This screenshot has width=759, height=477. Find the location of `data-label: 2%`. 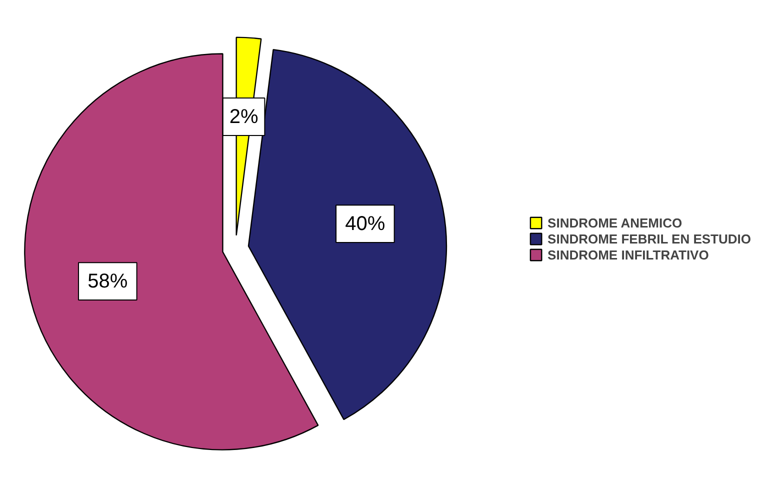

data-label: 2% is located at coordinates (243, 117).